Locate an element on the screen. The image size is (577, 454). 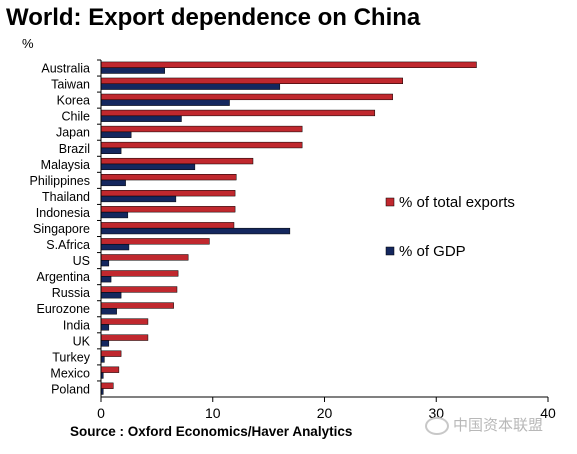
category-label: Turkey is located at coordinates (71, 357).